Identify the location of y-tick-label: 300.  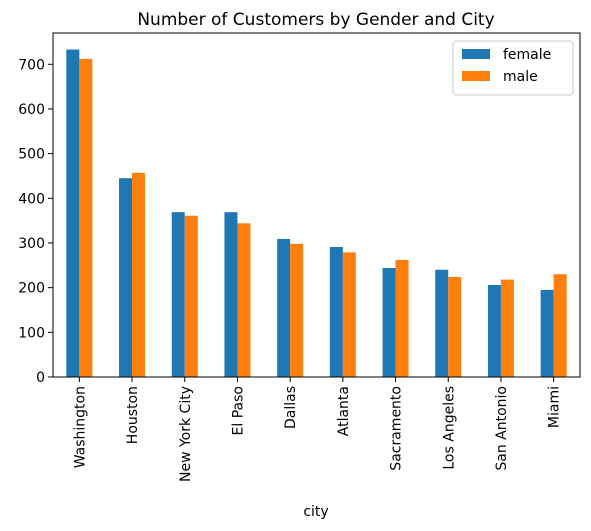
(31, 244).